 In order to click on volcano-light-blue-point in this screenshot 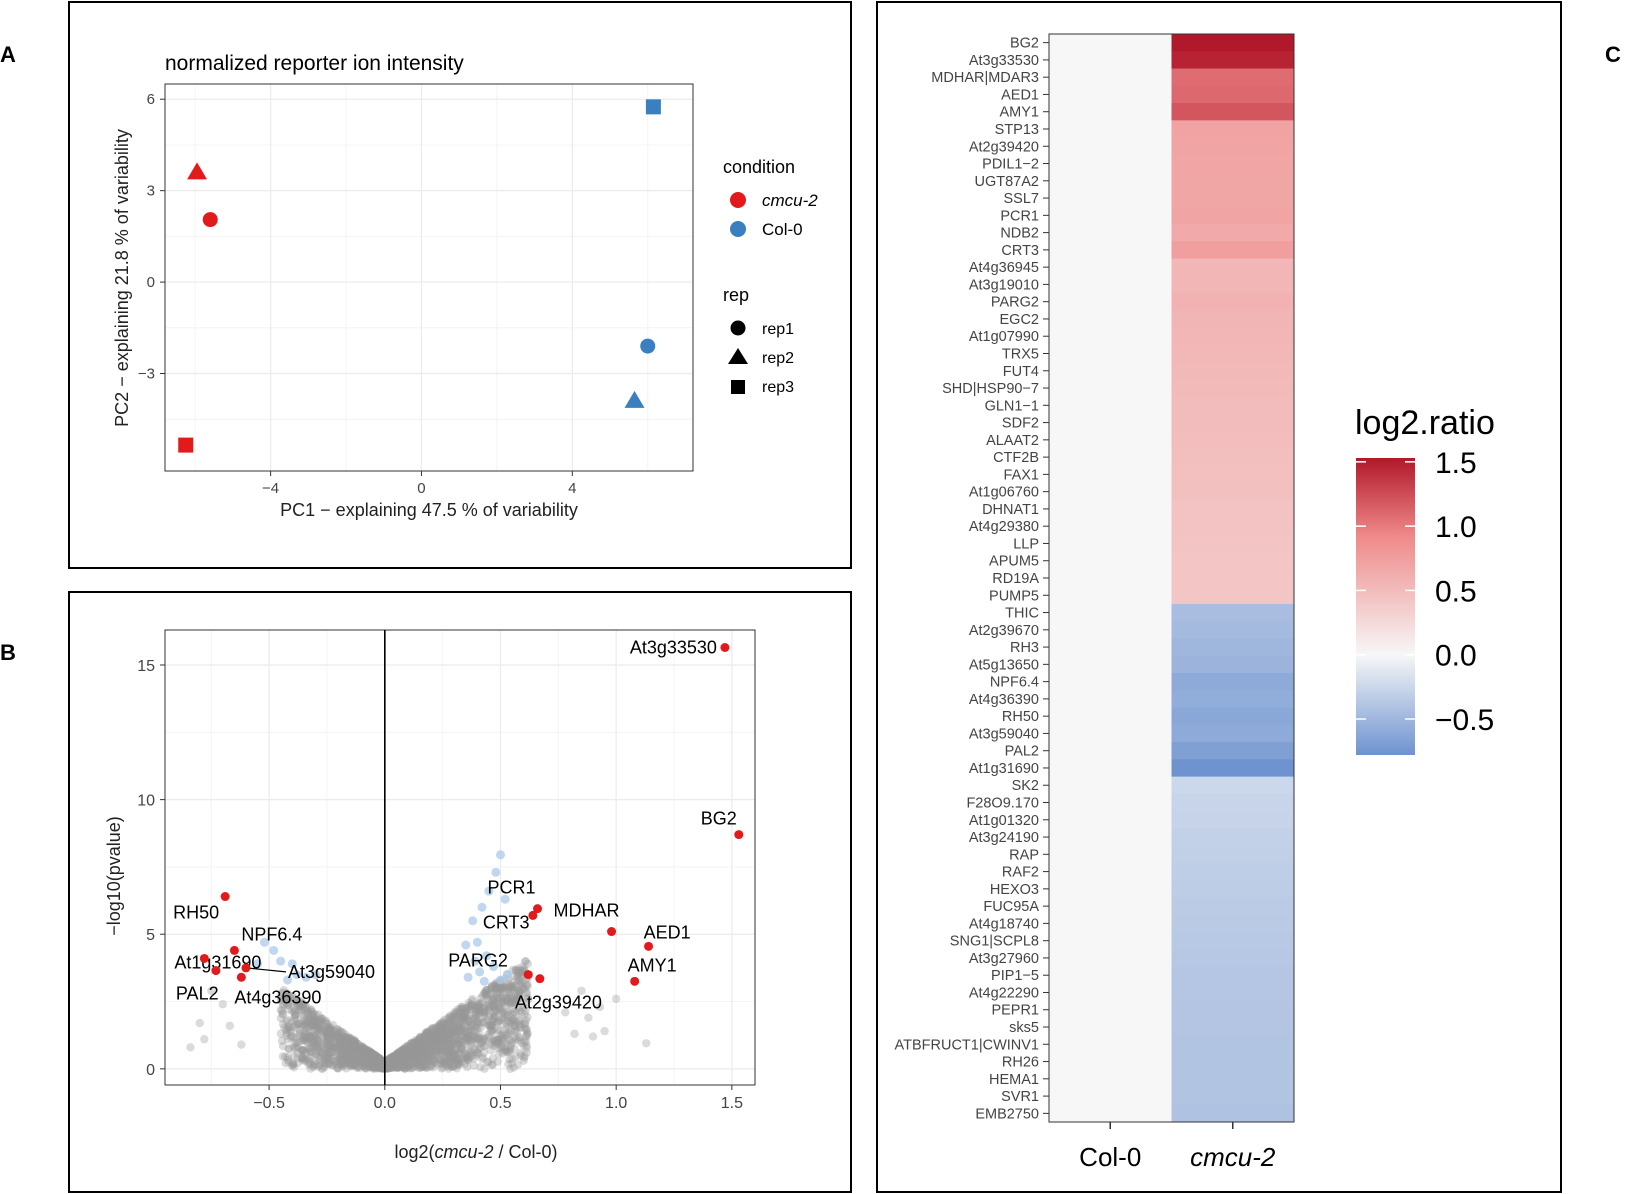, I will do `click(484, 981)`.